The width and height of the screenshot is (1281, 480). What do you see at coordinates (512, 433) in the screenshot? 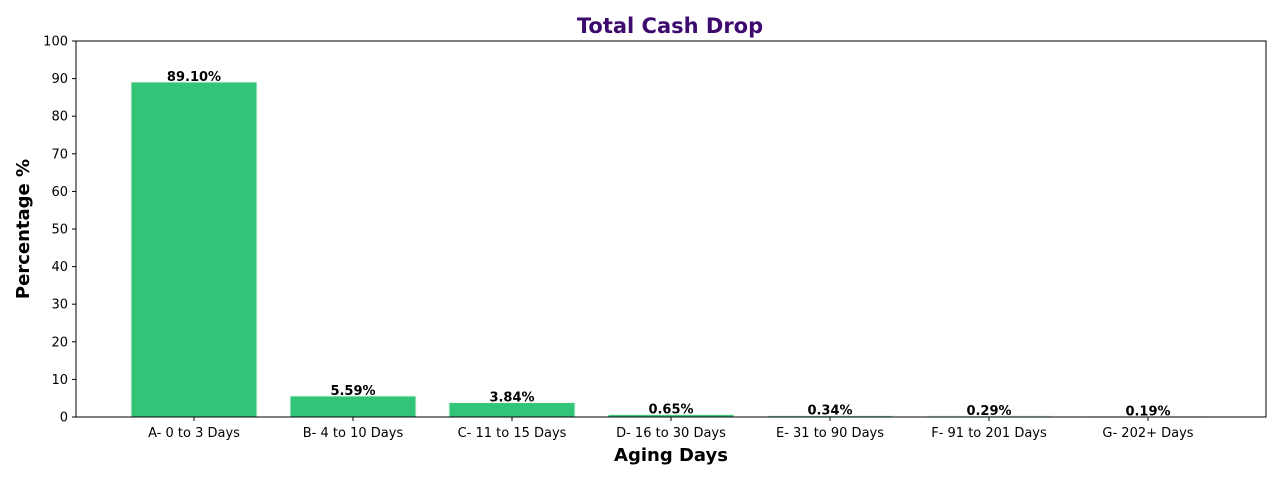
I see `x-tick-label: C- 11 to 15 Days` at bounding box center [512, 433].